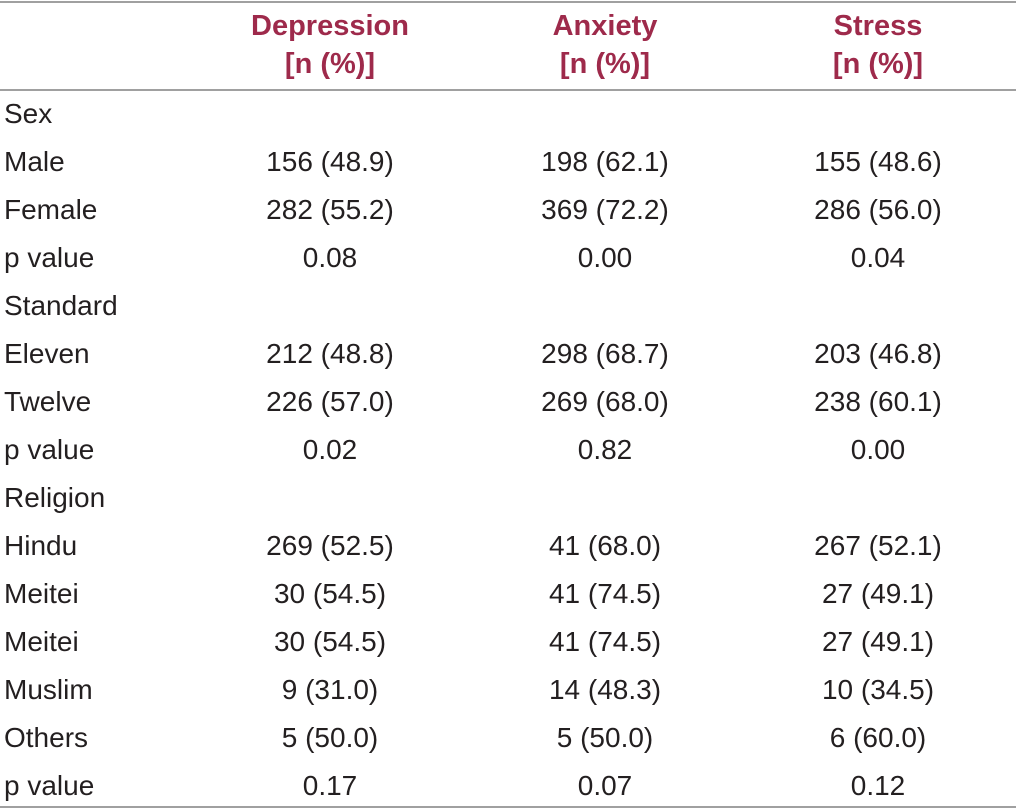 Image resolution: width=1016 pixels, height=810 pixels. I want to click on cell-value: 0.08, so click(330, 257).